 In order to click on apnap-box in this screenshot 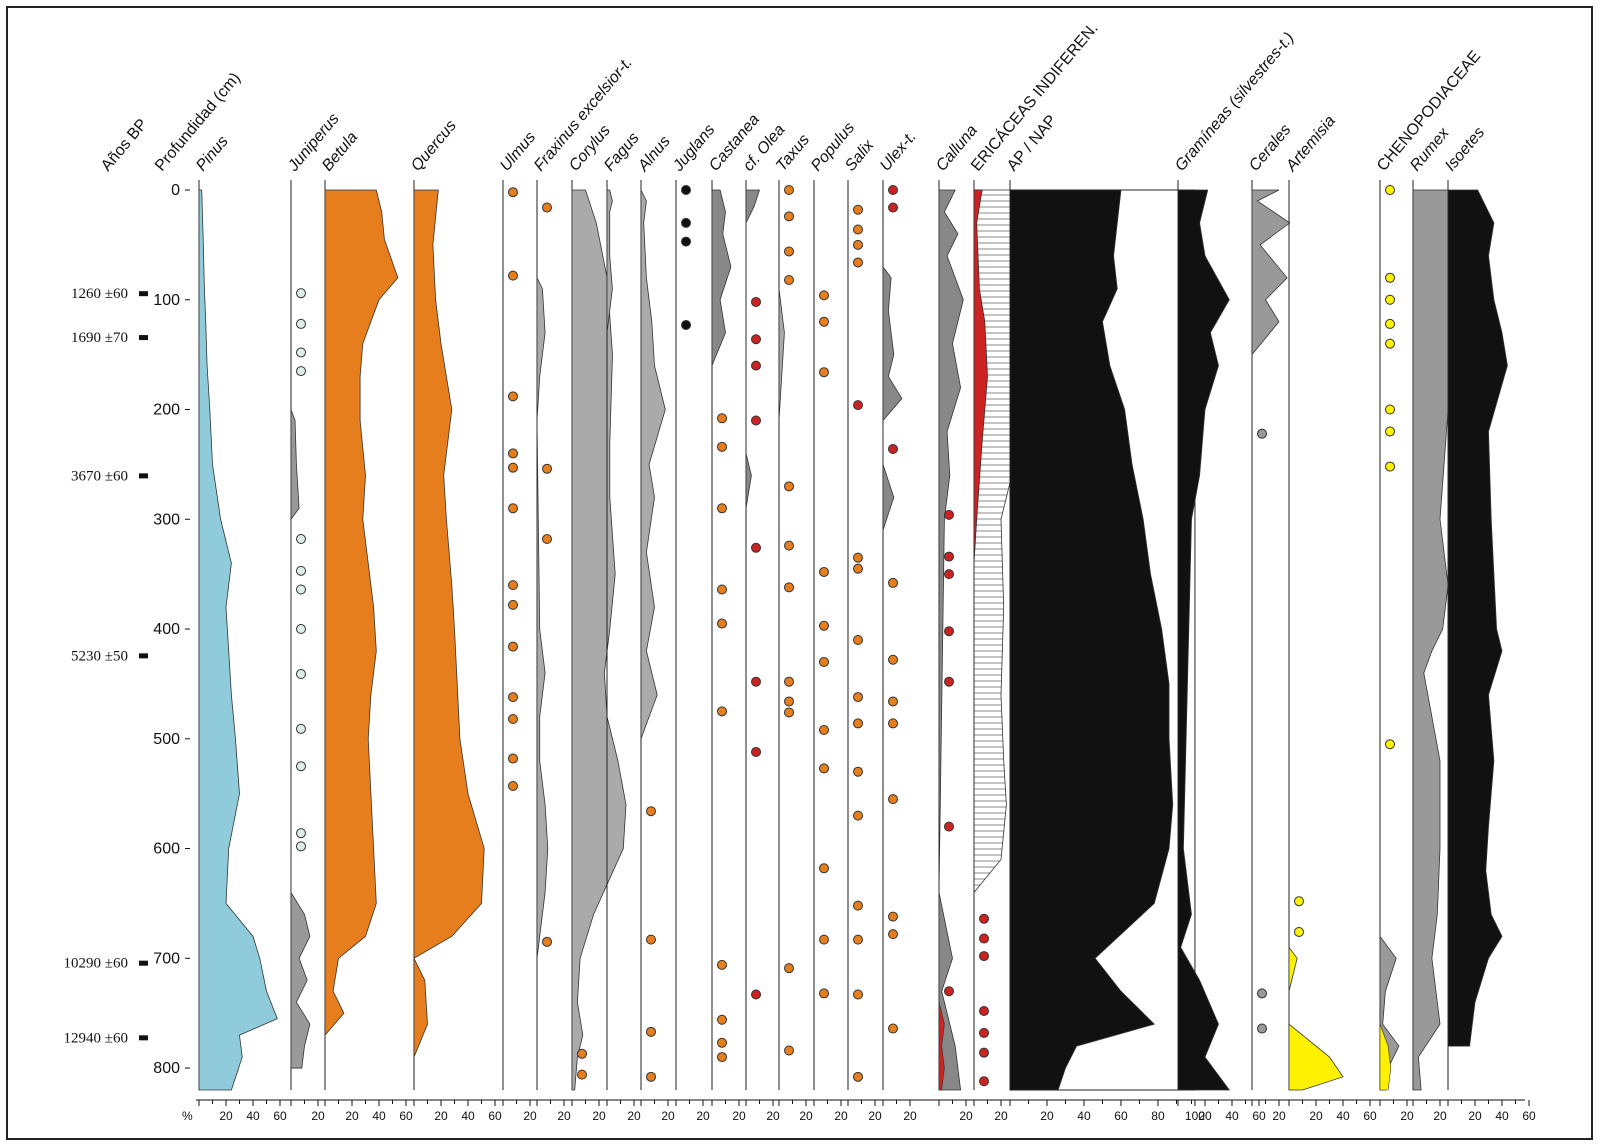, I will do `click(1102, 640)`.